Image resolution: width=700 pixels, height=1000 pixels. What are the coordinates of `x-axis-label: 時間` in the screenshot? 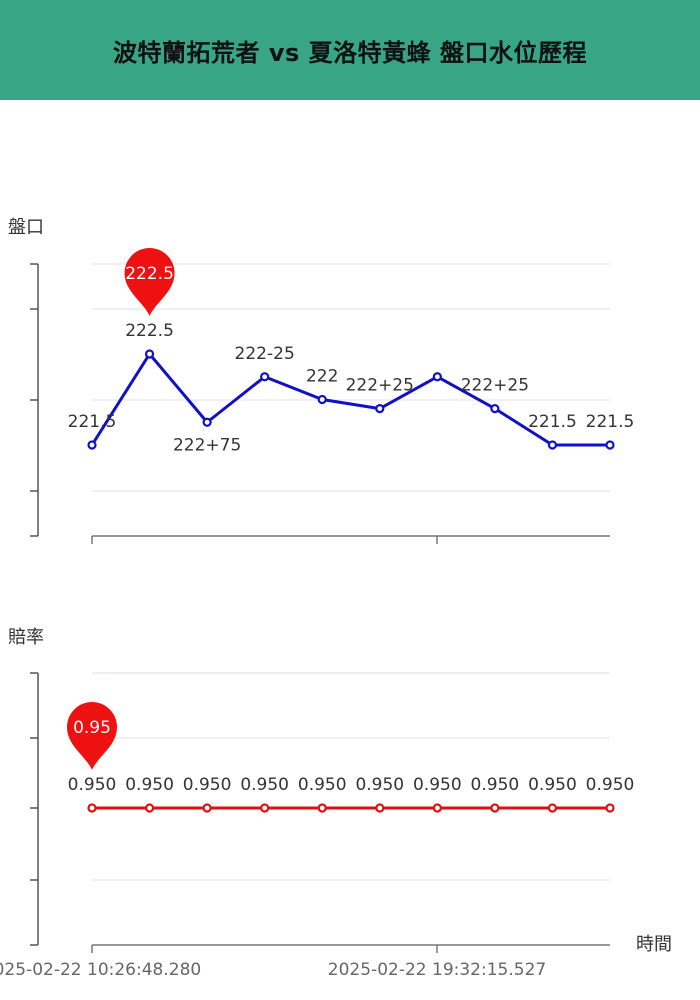 It's located at (654, 944).